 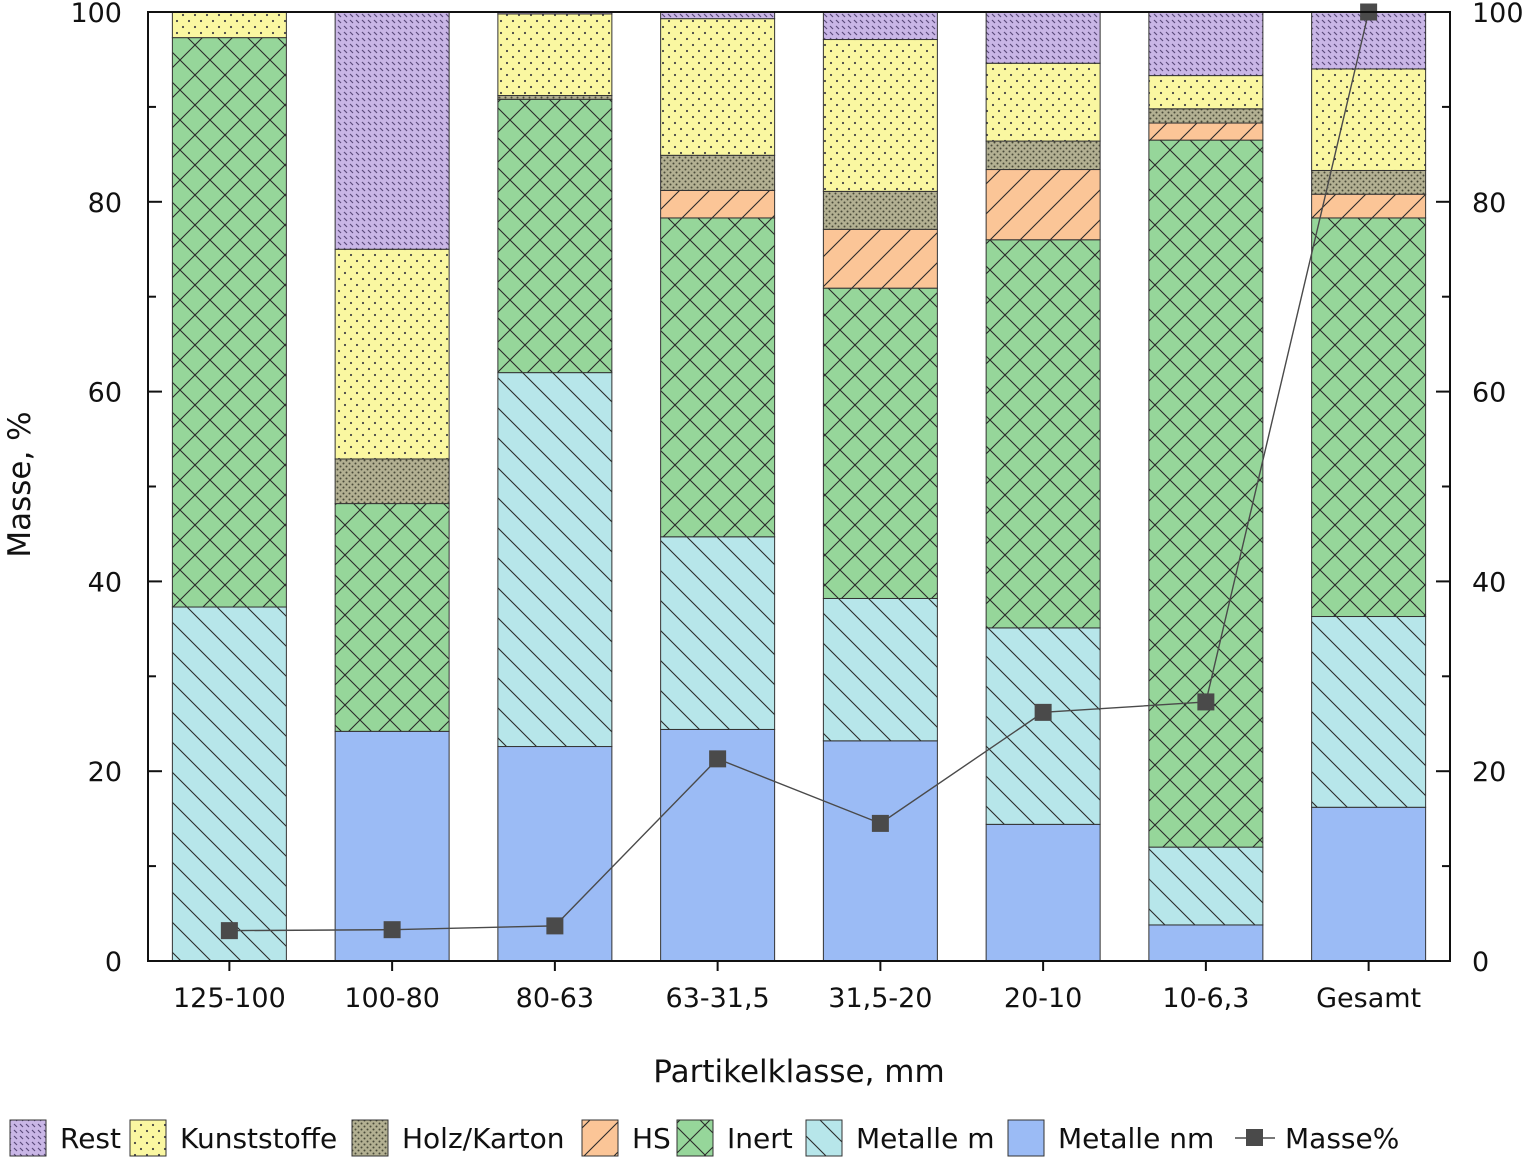 What do you see at coordinates (1254, 1137) in the screenshot?
I see `legend-marker` at bounding box center [1254, 1137].